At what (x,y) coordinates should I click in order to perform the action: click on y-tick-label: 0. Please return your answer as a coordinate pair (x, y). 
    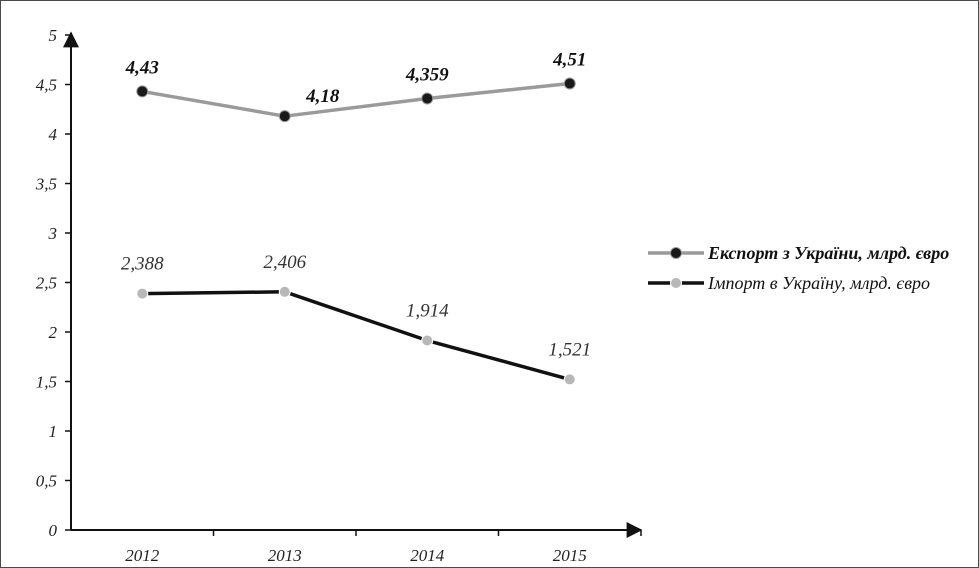
    Looking at the image, I should click on (53, 530).